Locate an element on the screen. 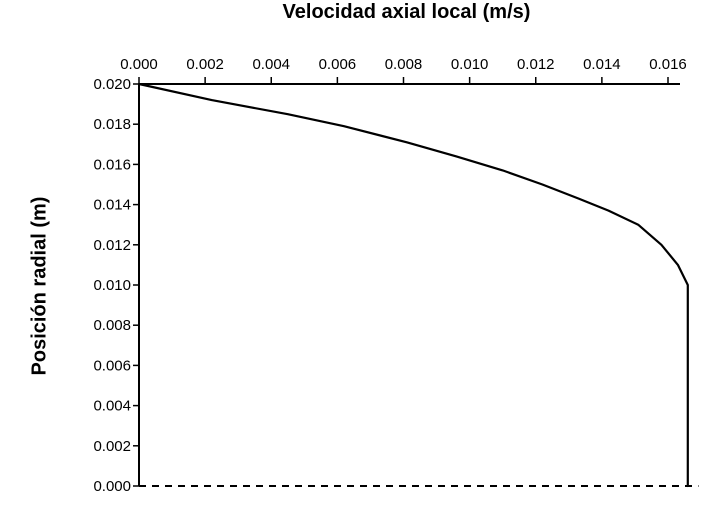 The height and width of the screenshot is (511, 703). y-tick-label: 0.014 is located at coordinates (112, 205).